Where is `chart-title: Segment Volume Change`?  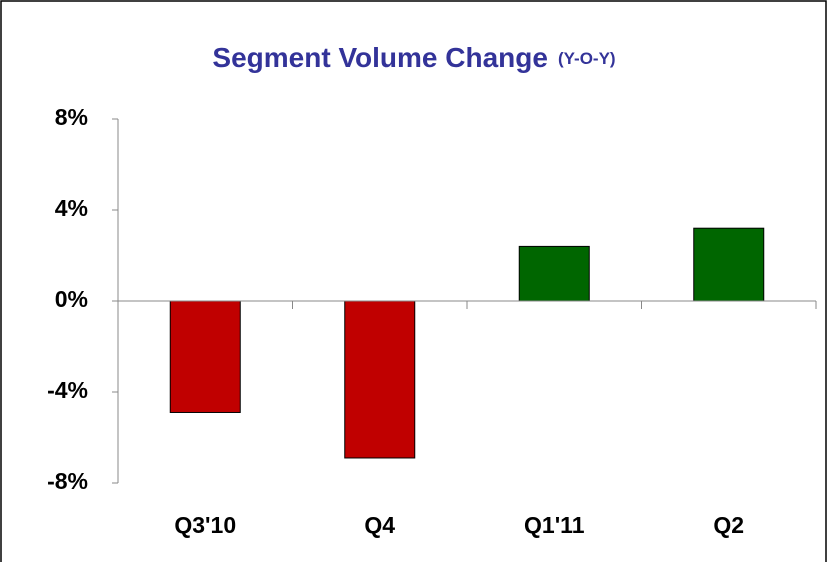
chart-title: Segment Volume Change is located at coordinates (380, 57).